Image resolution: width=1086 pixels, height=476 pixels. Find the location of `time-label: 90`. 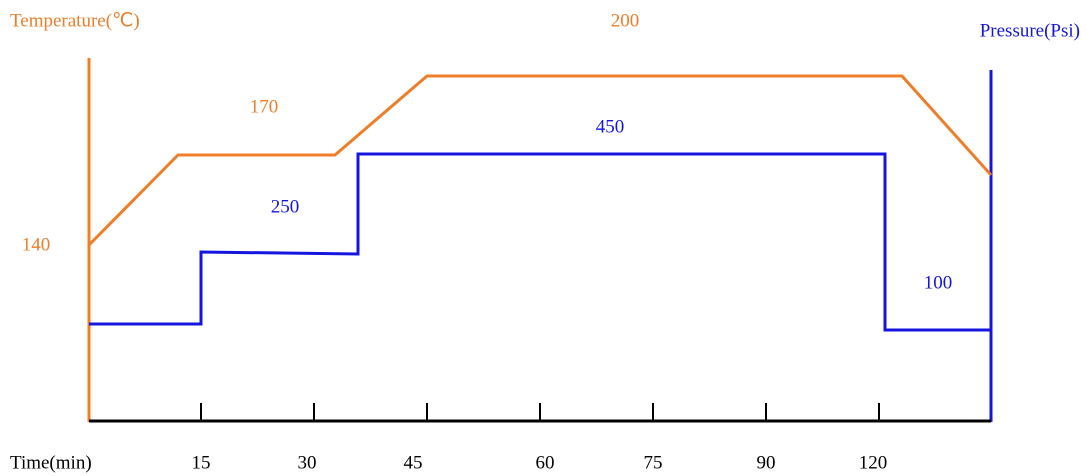

time-label: 90 is located at coordinates (766, 462).